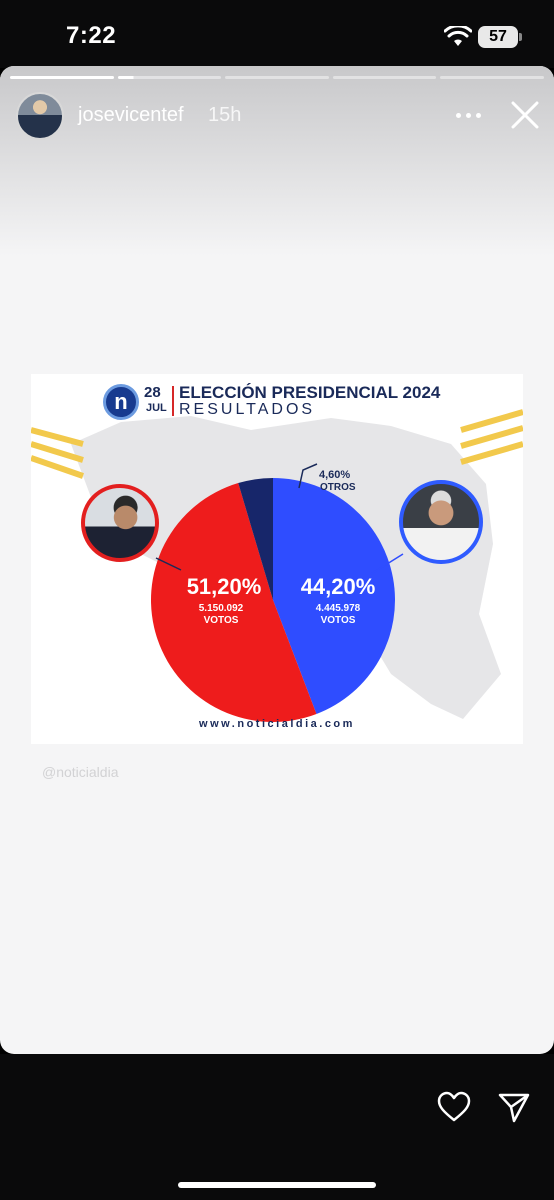 Image resolution: width=554 pixels, height=1200 pixels. What do you see at coordinates (80, 772) in the screenshot?
I see `source-handle: @noticialdia` at bounding box center [80, 772].